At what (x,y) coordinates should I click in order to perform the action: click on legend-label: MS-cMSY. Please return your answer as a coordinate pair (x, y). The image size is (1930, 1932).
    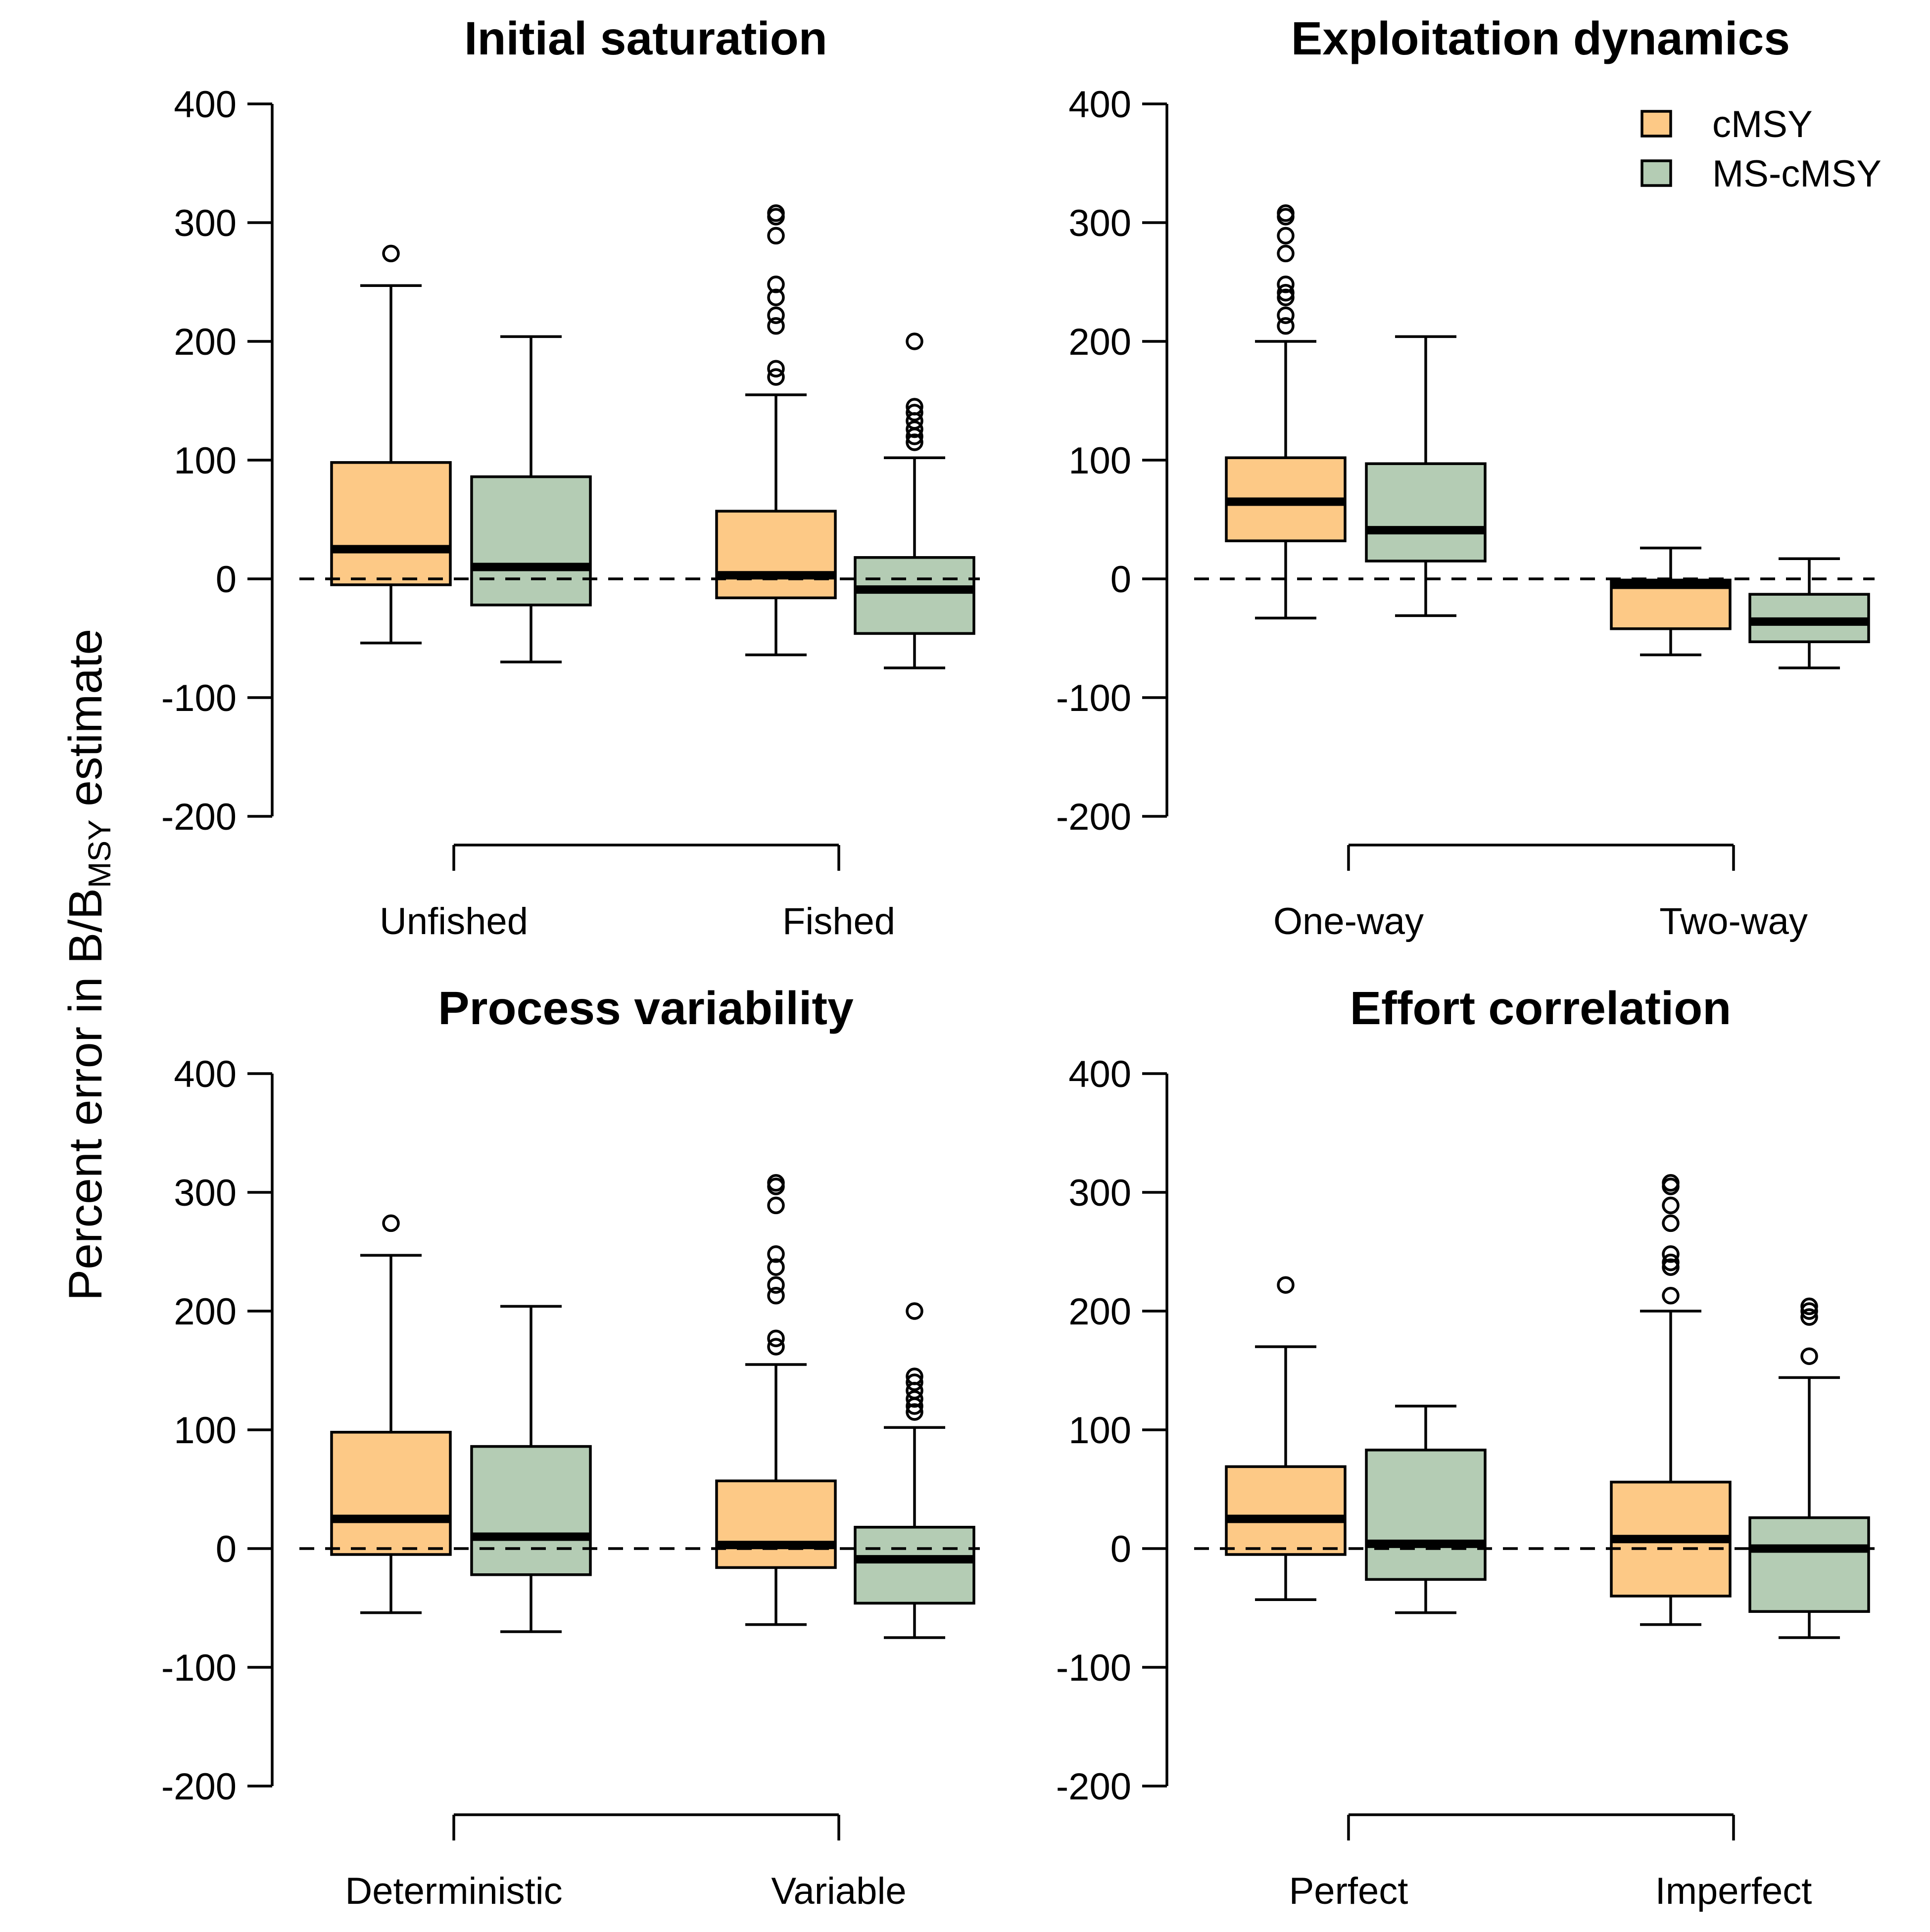
    Looking at the image, I should click on (1797, 174).